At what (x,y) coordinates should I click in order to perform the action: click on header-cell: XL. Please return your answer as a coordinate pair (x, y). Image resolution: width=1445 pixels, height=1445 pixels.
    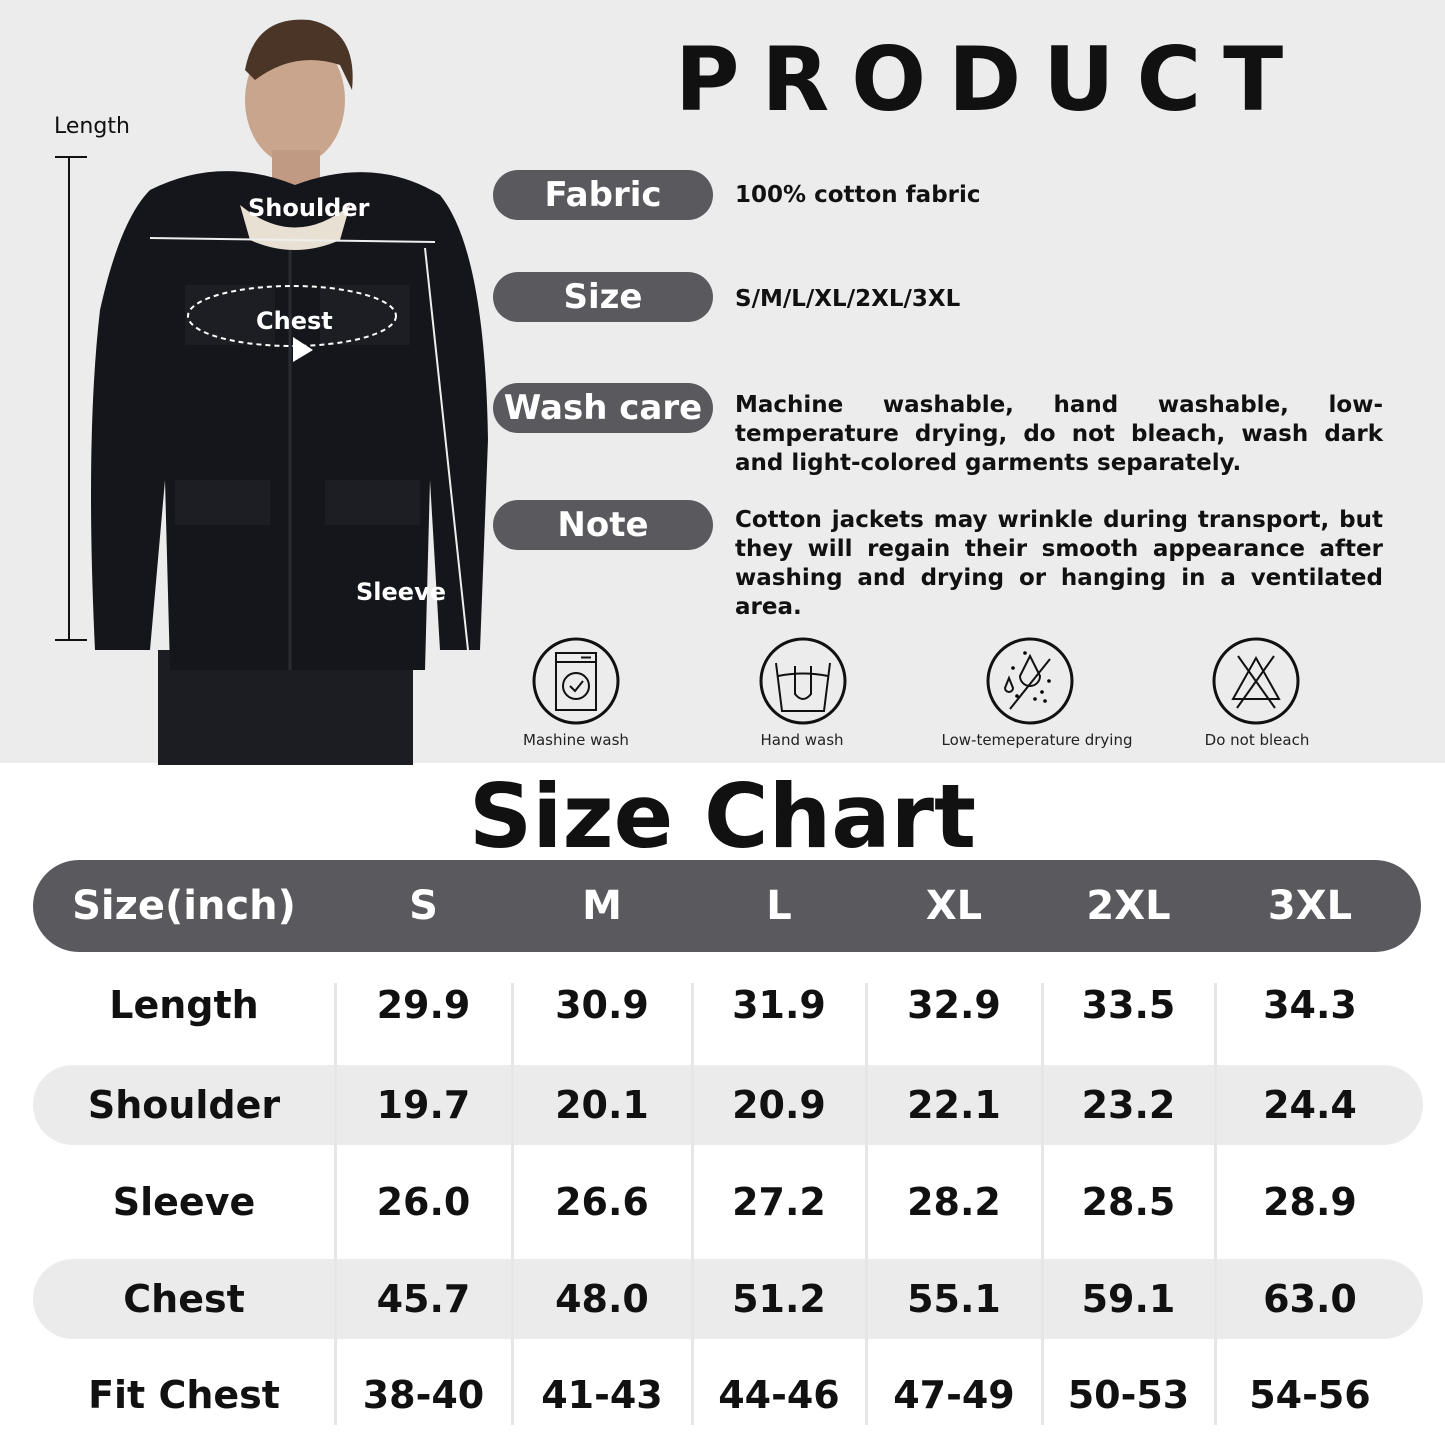
    Looking at the image, I should click on (954, 906).